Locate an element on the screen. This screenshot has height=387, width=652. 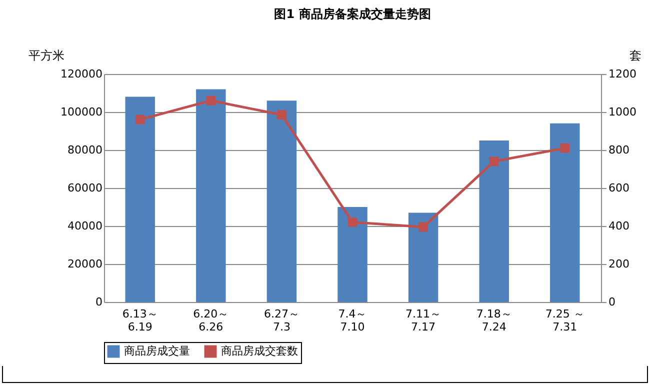
x-tick-label: 6.27～ 7.3 is located at coordinates (282, 321).